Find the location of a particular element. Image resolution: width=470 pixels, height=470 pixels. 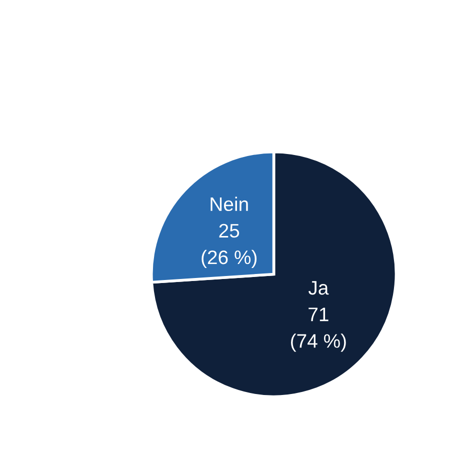

slice-label: Nein is located at coordinates (229, 204).